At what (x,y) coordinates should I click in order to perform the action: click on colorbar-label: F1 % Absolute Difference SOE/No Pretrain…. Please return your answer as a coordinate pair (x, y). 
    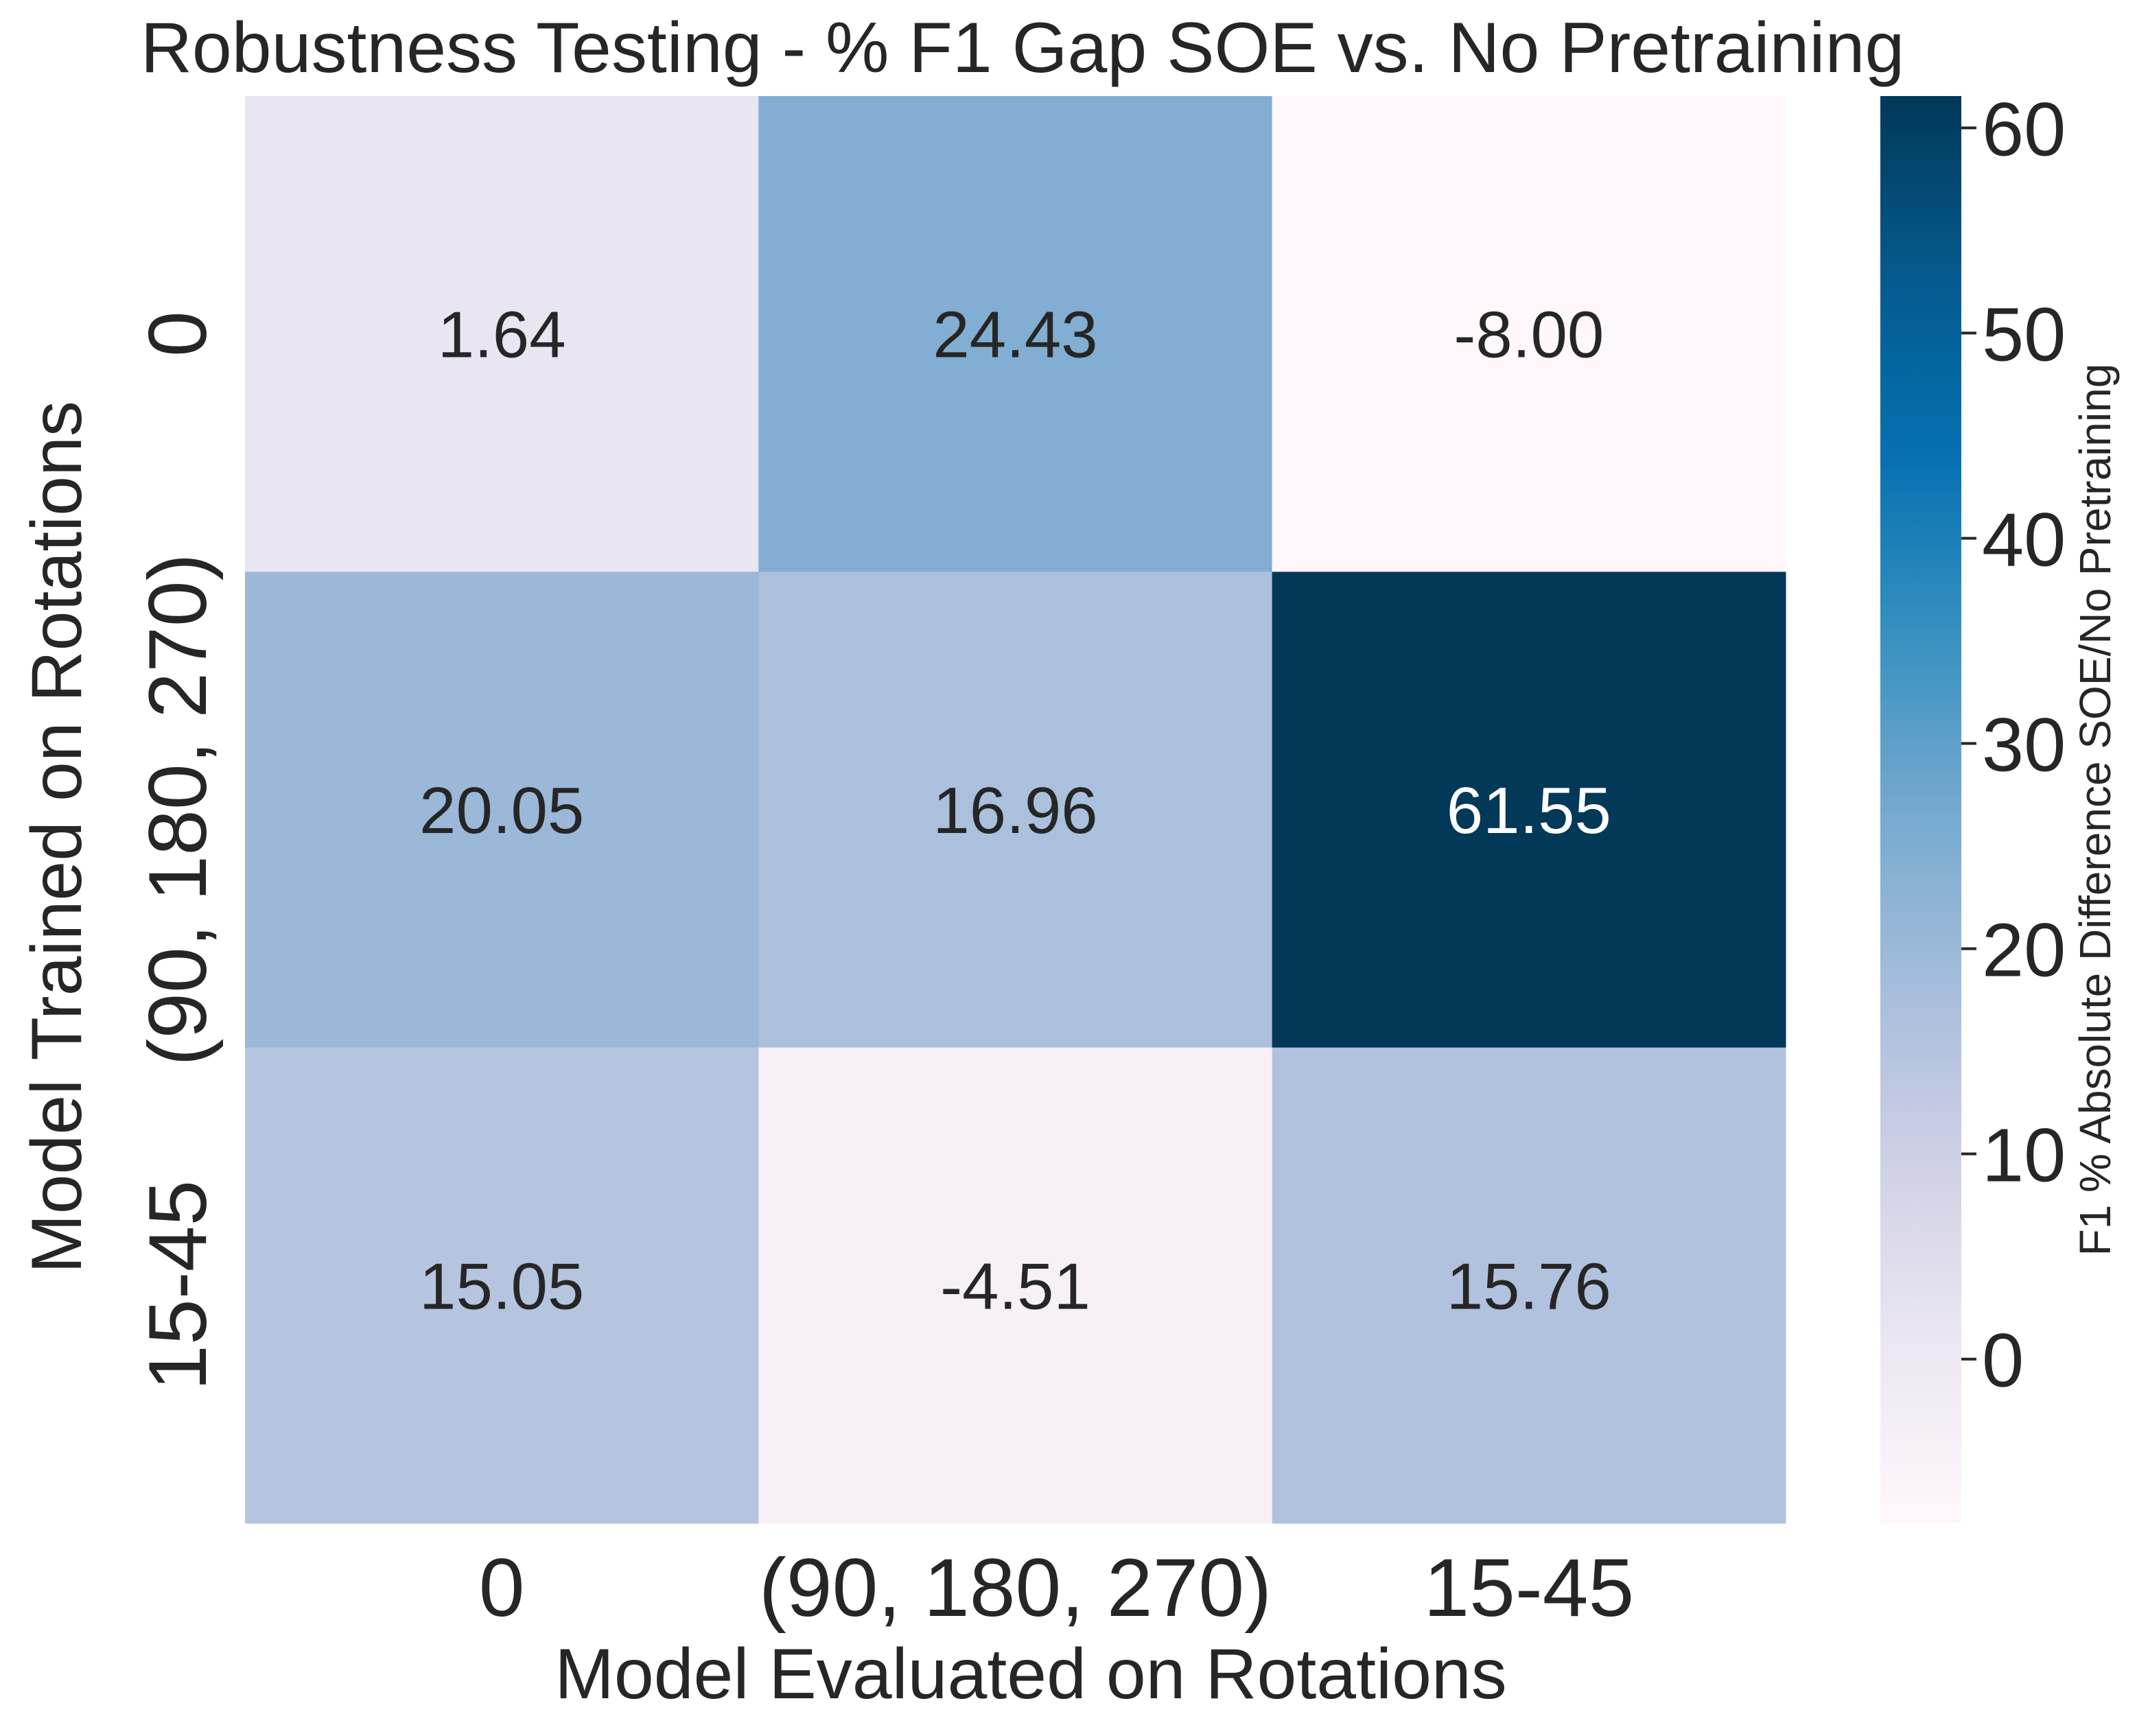
    Looking at the image, I should click on (2095, 810).